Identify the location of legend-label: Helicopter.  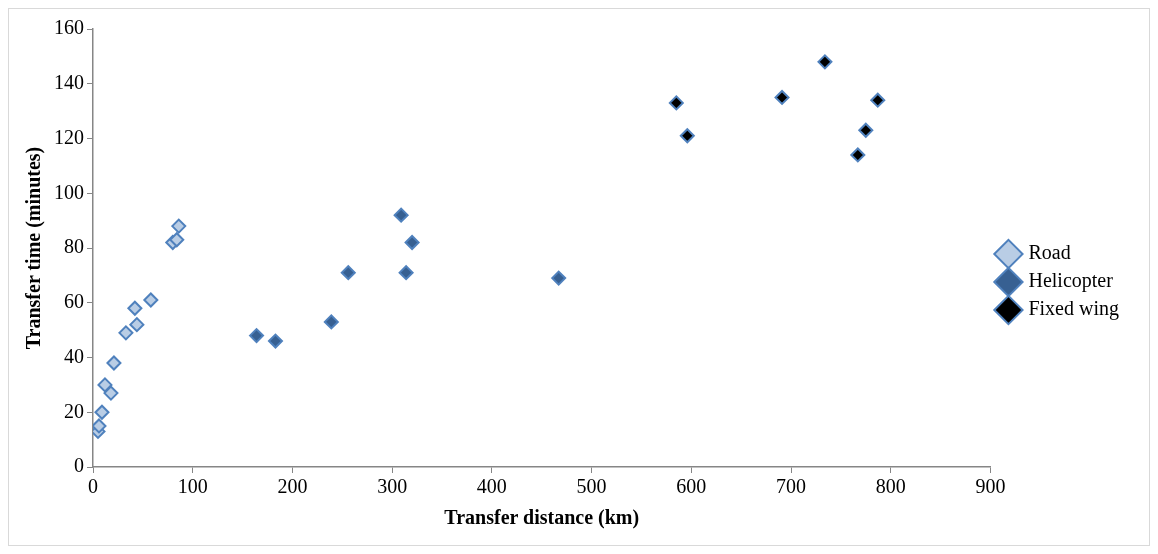
(1071, 281).